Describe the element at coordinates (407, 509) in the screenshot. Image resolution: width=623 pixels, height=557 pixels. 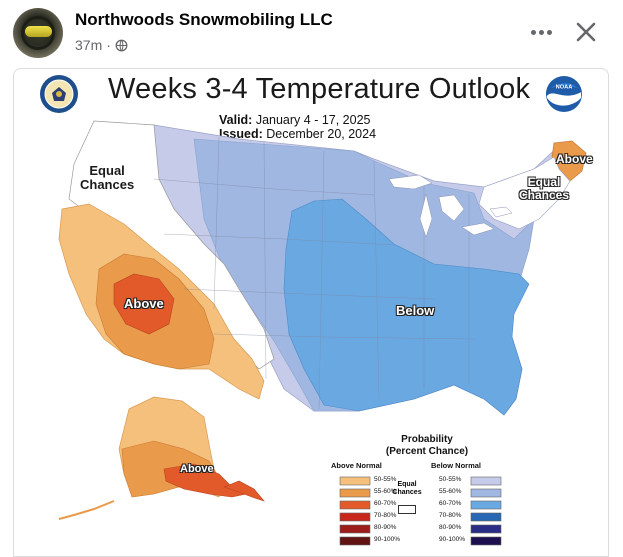
I see `legend-equal-swatch` at that location.